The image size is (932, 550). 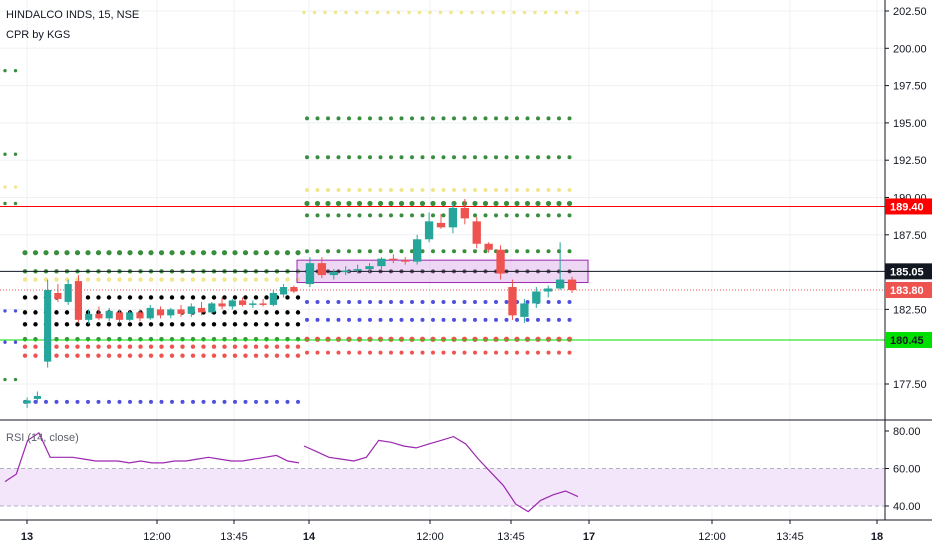 I want to click on price-tags: 189.40 185.05 183.80 180.45, so click(x=908, y=273).